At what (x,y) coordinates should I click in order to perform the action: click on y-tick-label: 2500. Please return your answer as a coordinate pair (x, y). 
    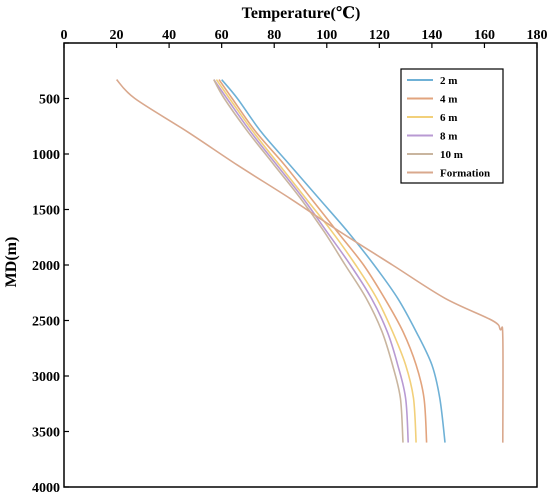
    Looking at the image, I should click on (46, 322).